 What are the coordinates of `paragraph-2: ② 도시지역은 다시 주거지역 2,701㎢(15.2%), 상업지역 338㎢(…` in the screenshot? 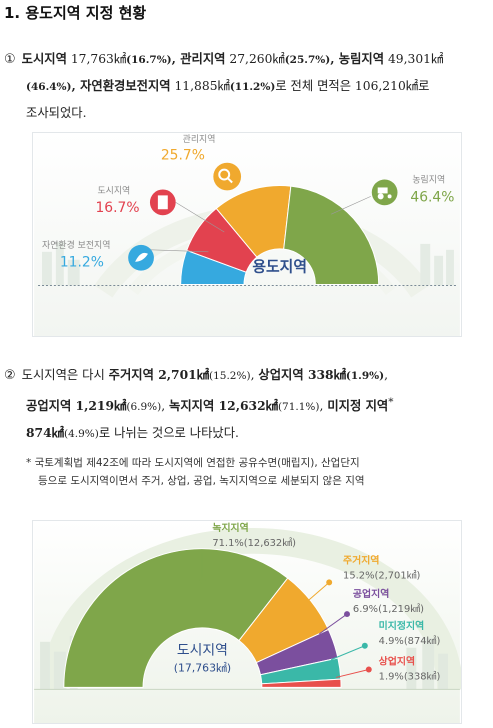 It's located at (246, 404).